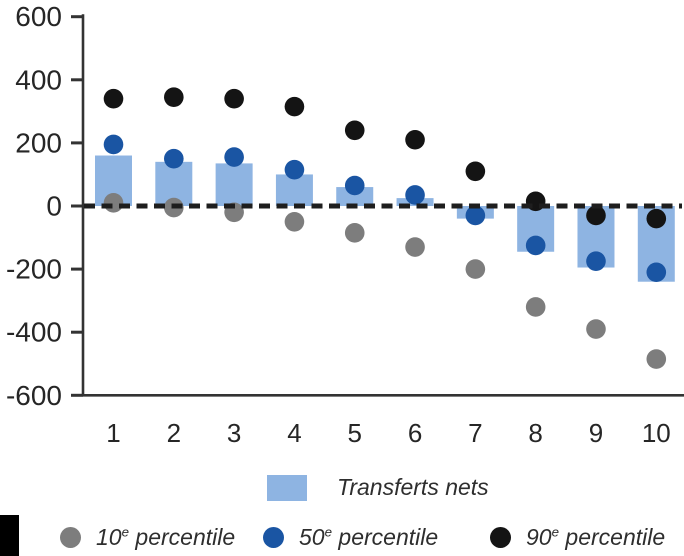 The image size is (684, 556). What do you see at coordinates (54, 206) in the screenshot?
I see `y-tick-label: 0` at bounding box center [54, 206].